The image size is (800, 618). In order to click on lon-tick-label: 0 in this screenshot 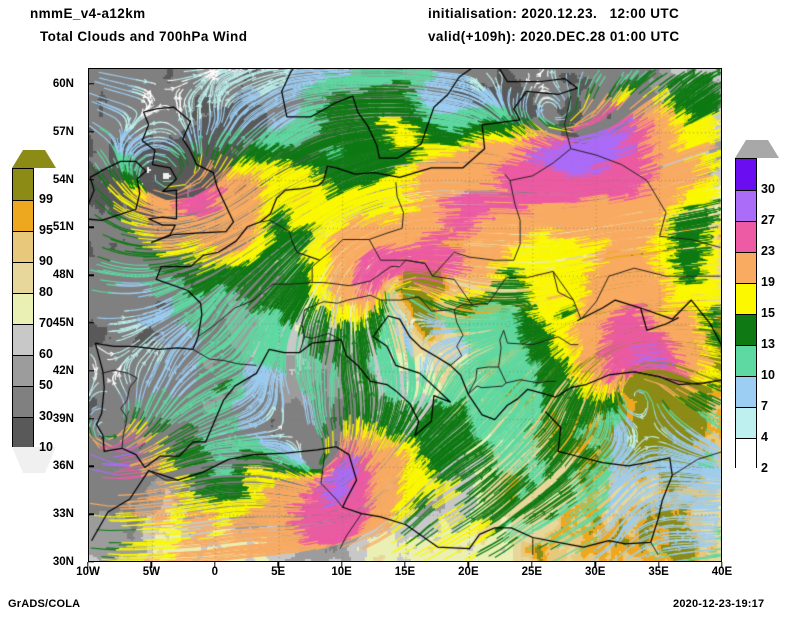, I will do `click(214, 572)`.